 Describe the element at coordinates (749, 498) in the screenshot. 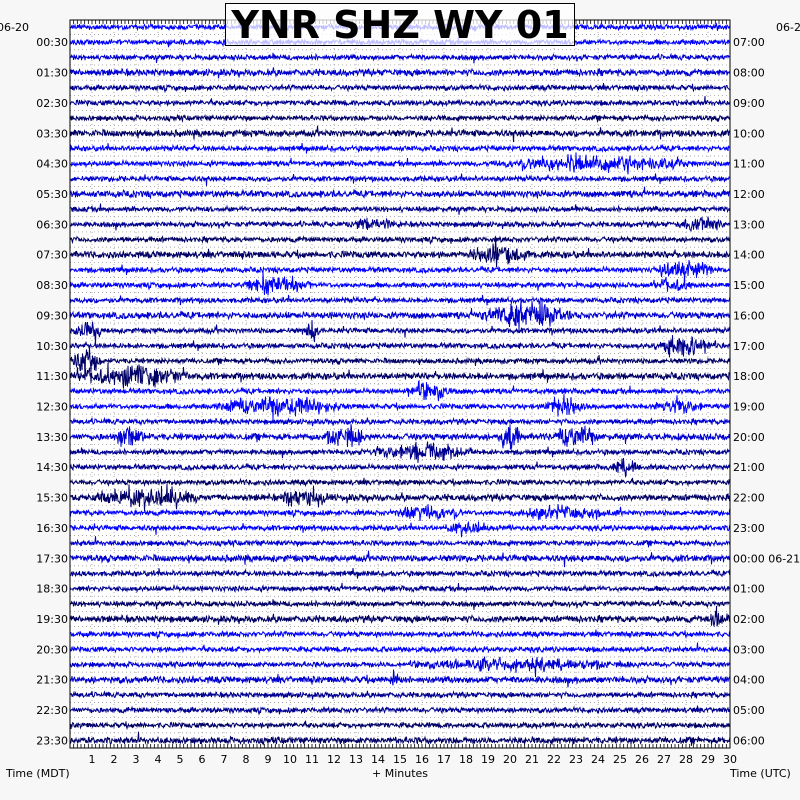

I see `right-time-label: 22:00` at that location.